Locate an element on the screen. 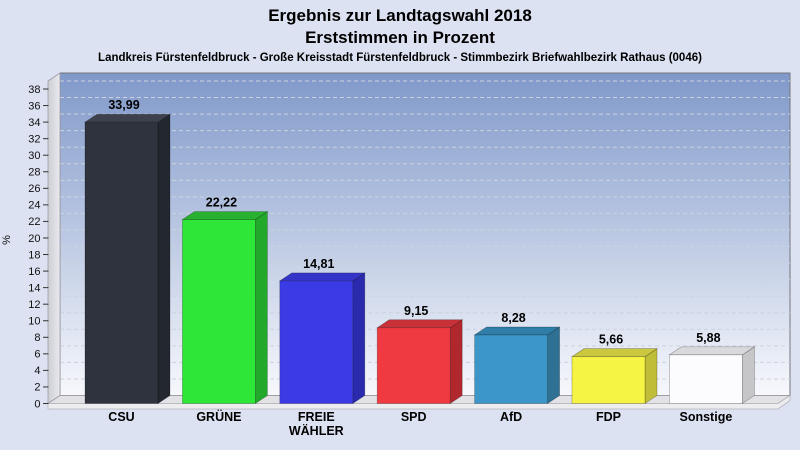 This screenshot has height=450, width=800. y-axis-tick-label: 38 is located at coordinates (34, 90).